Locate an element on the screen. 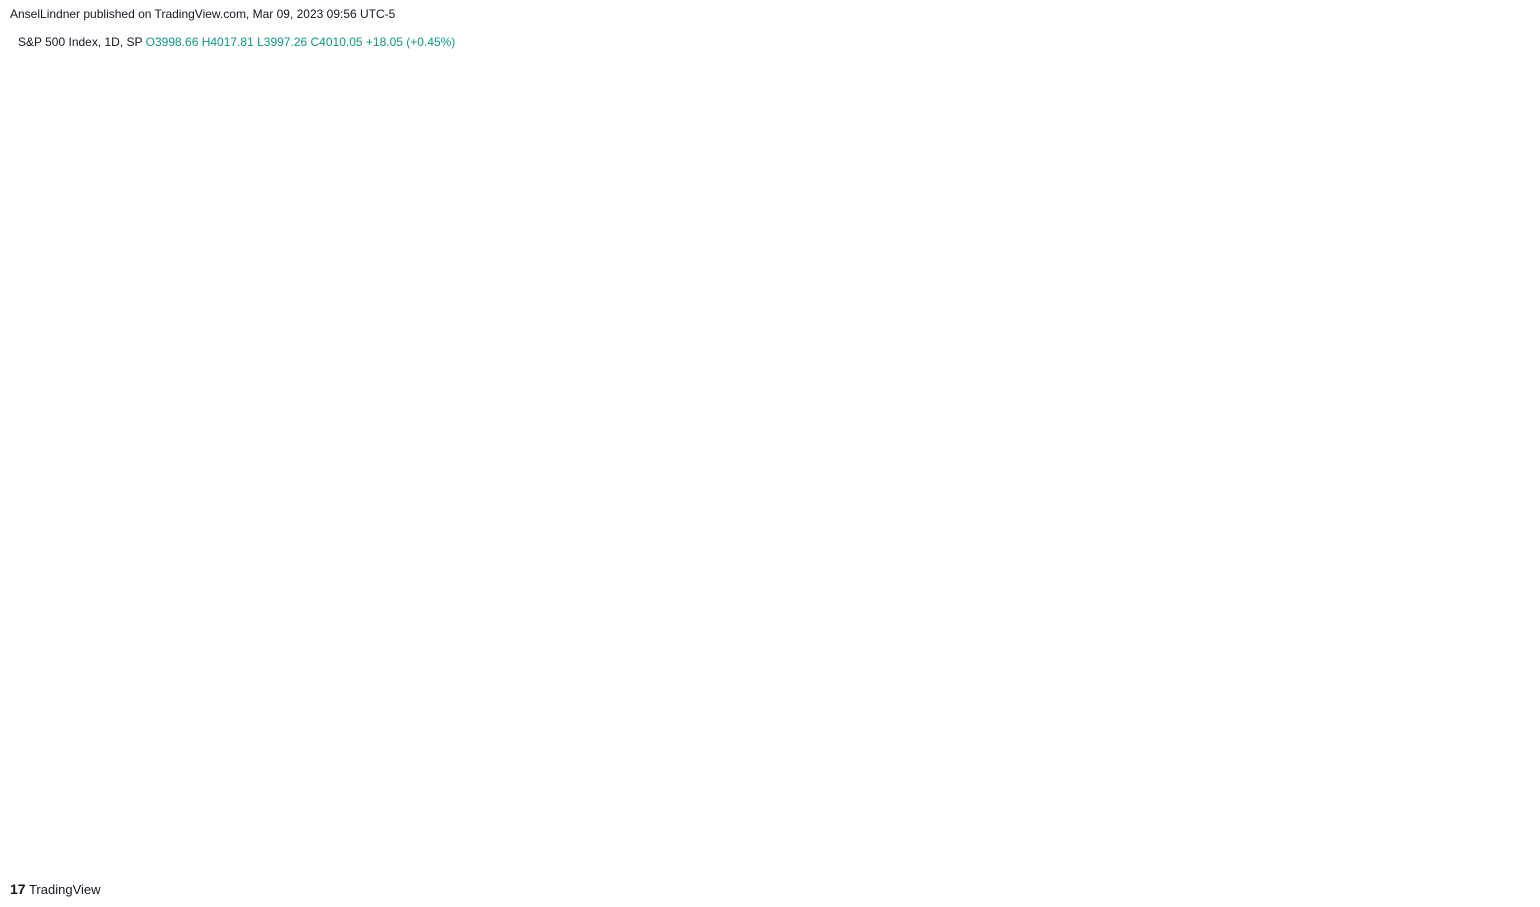  symbol-title: S&P 500 Index, 1D, SP is located at coordinates (80, 42).